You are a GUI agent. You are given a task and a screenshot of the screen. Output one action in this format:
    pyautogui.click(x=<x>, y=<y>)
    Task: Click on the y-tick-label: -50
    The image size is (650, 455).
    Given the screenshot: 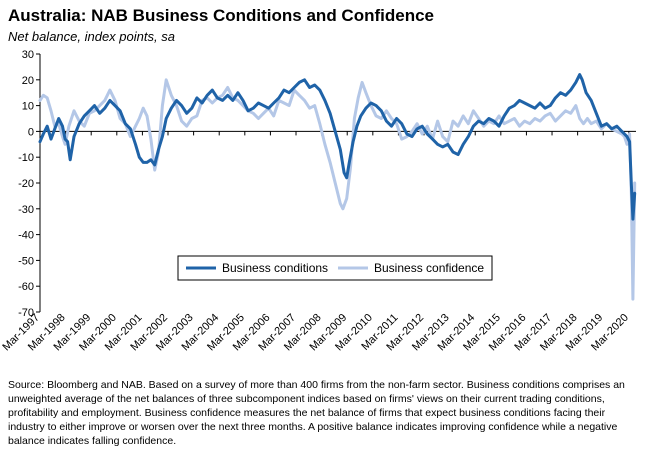 What is the action you would take?
    pyautogui.click(x=26, y=261)
    